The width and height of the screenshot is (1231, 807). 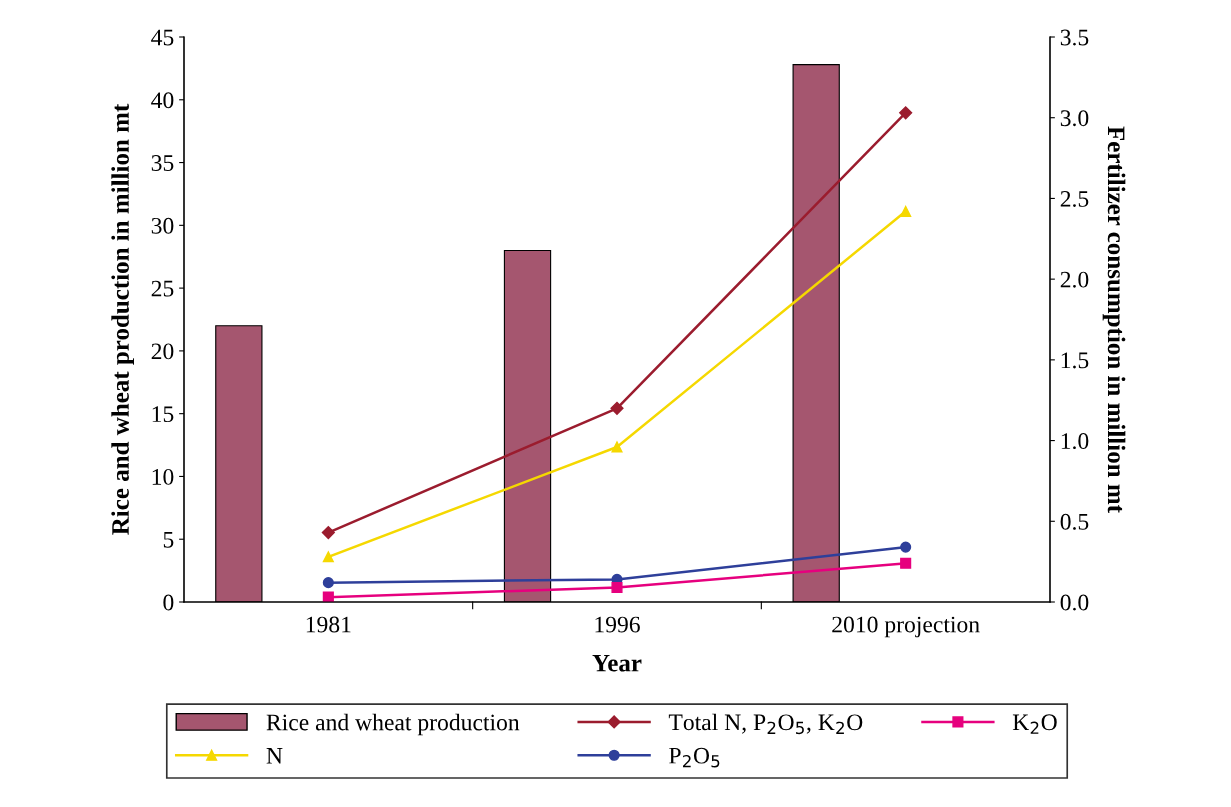 What do you see at coordinates (162, 100) in the screenshot?
I see `y-tick-label: 40` at bounding box center [162, 100].